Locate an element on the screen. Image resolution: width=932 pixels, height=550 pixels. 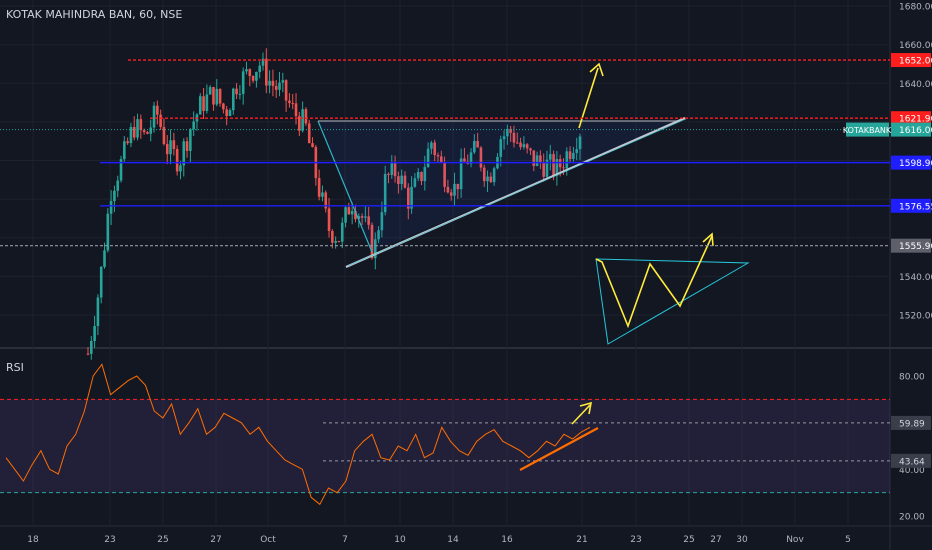
price-tick-label: 1660.00 is located at coordinates (915, 46).